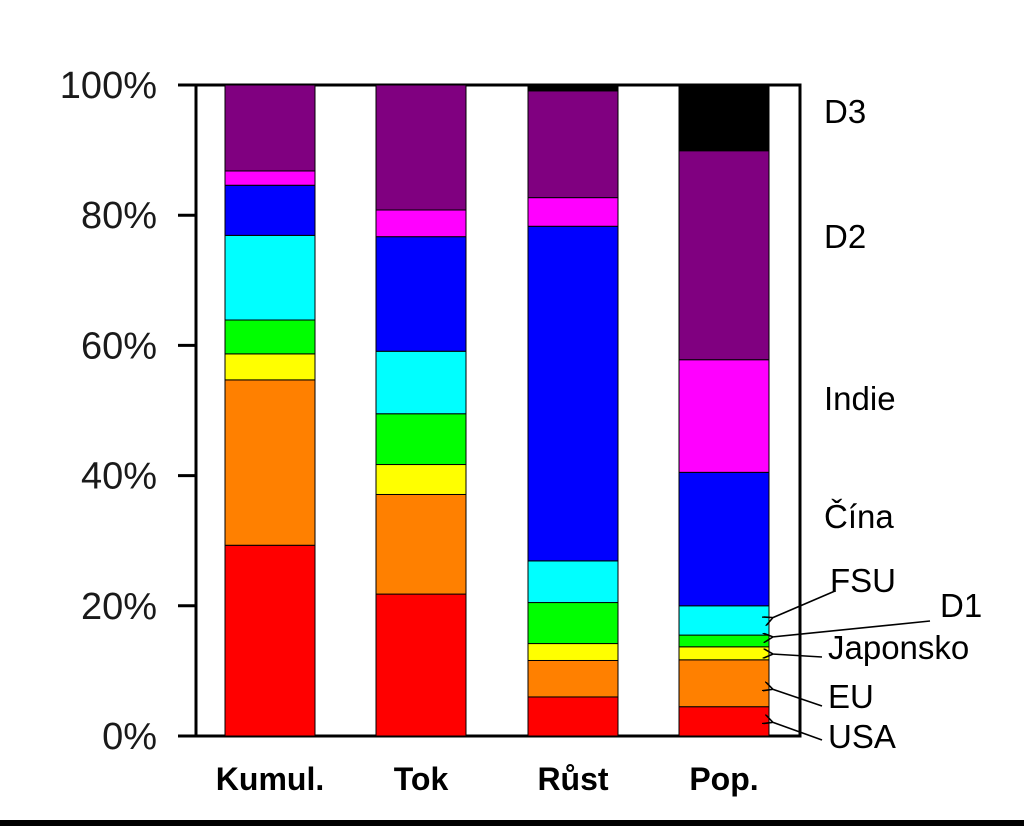  I want to click on legend-label-D2: D2, so click(845, 236).